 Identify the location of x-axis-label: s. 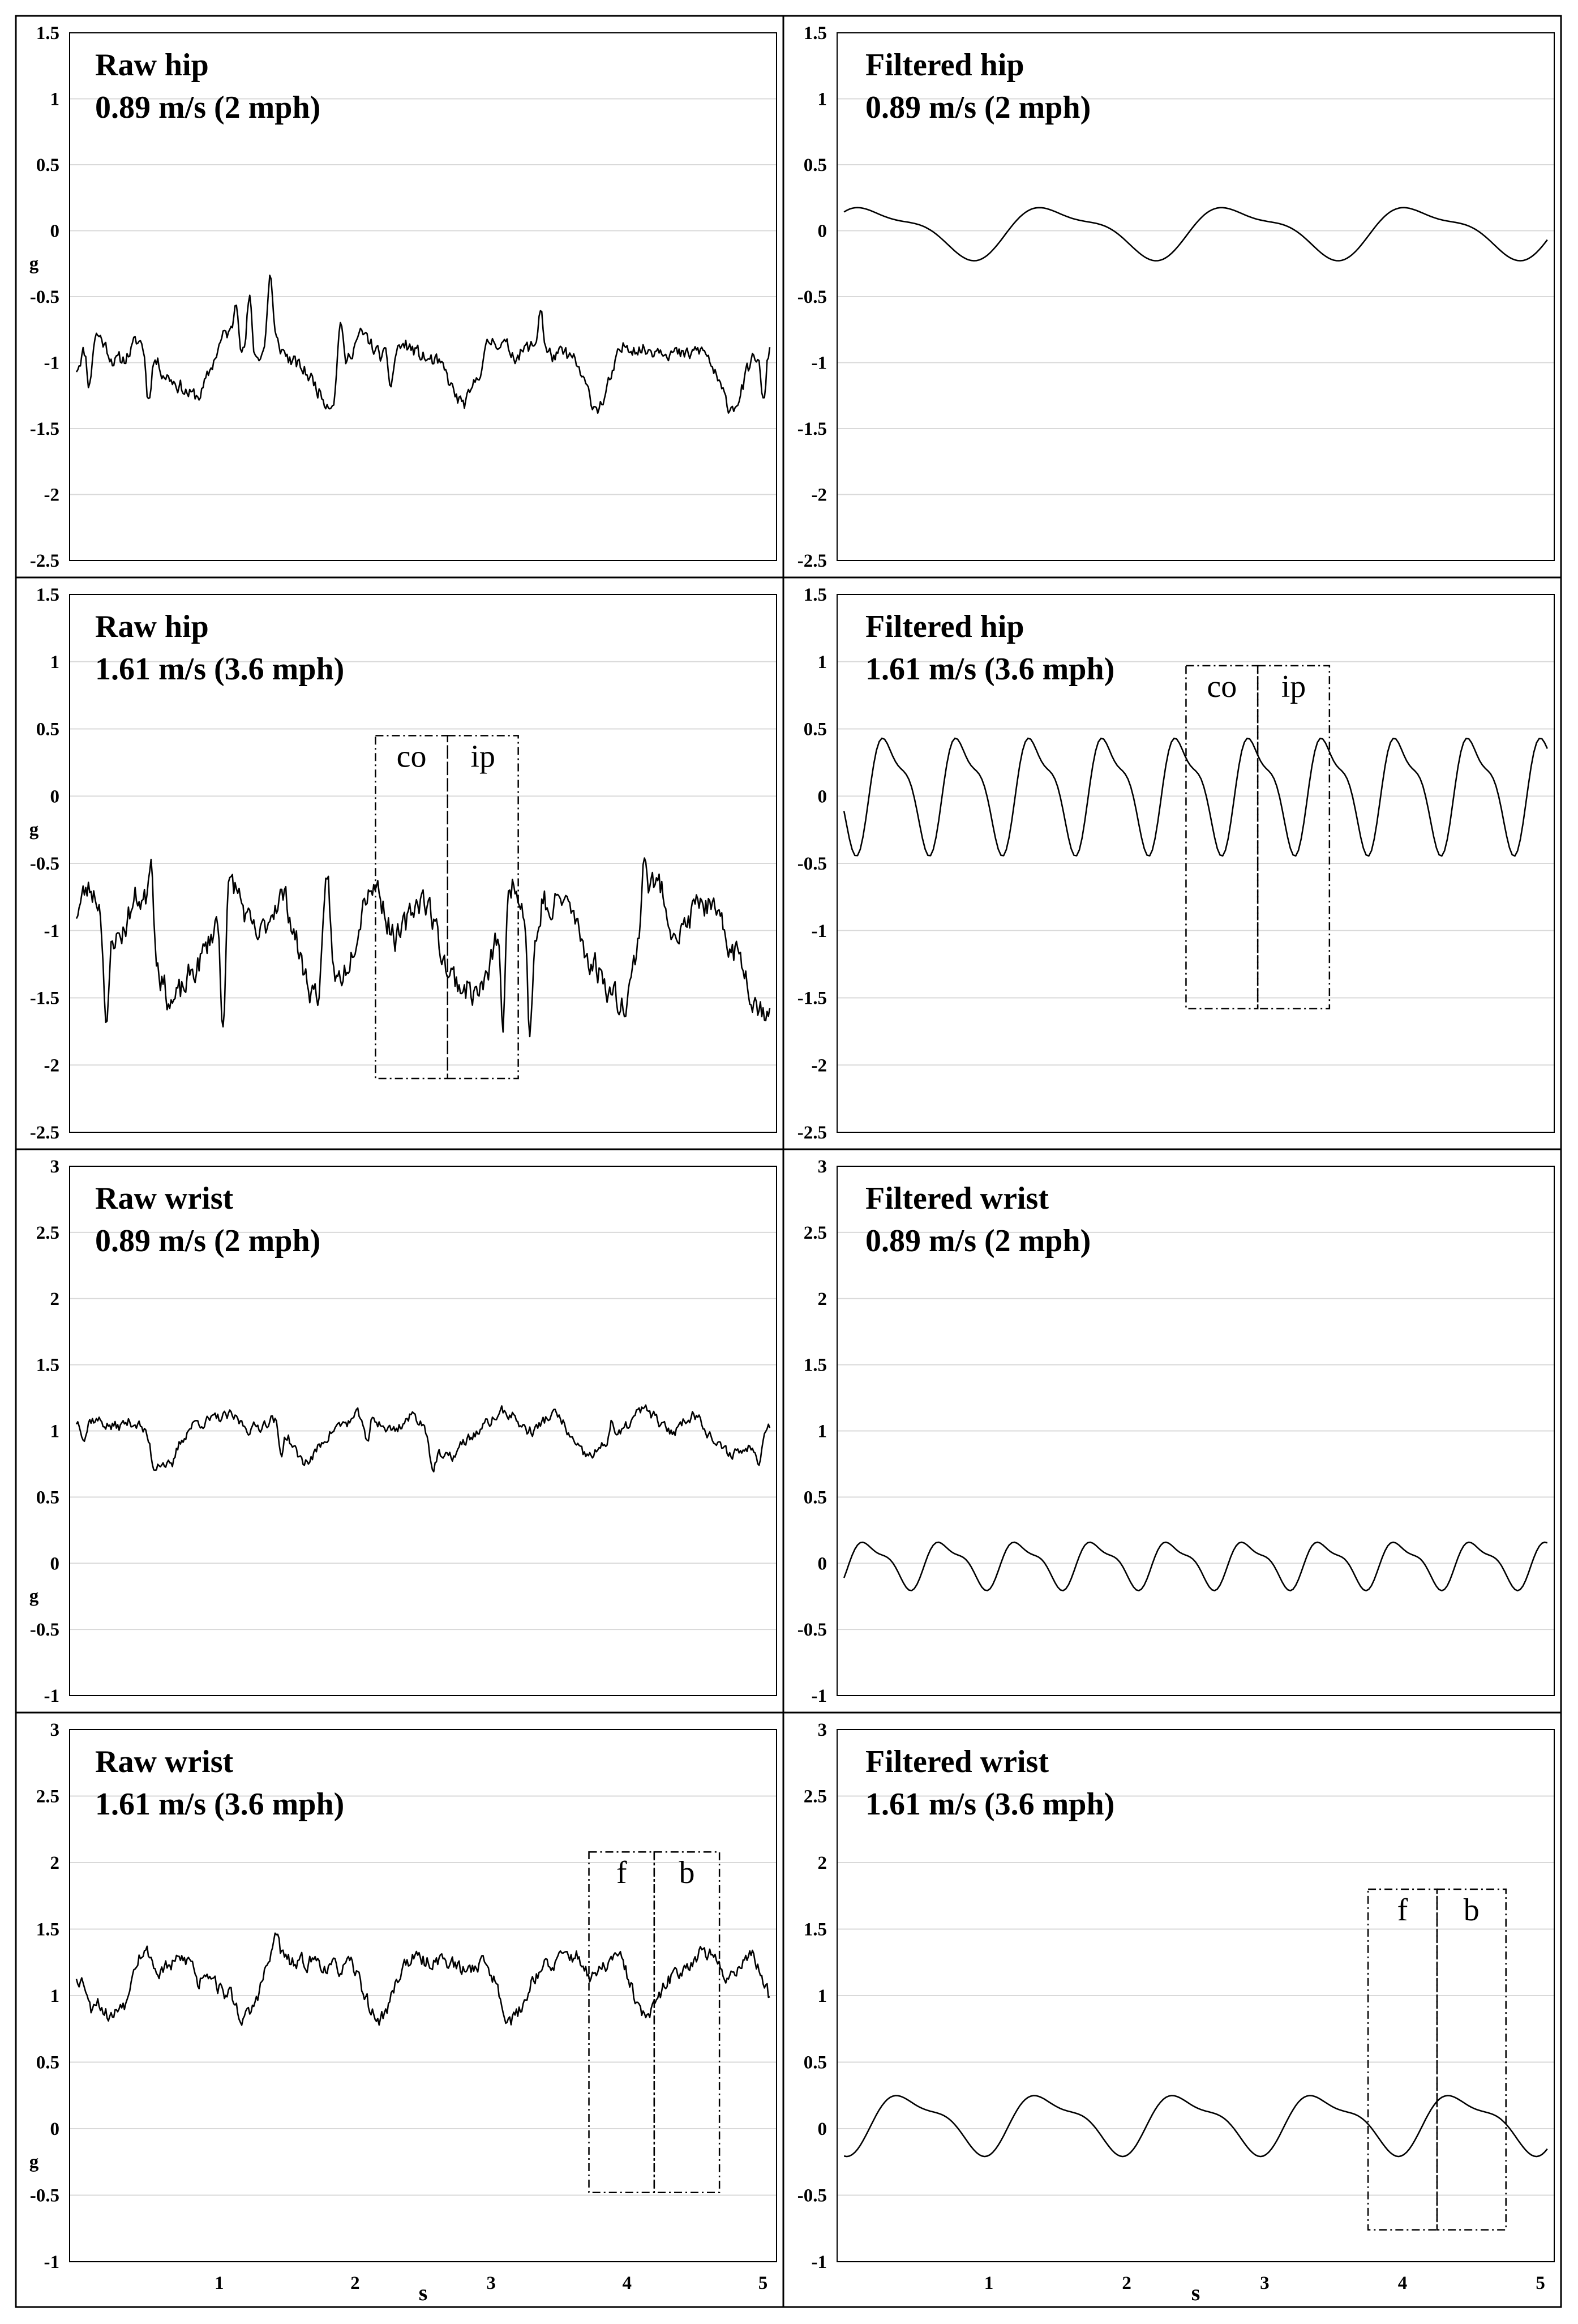
(424, 2292).